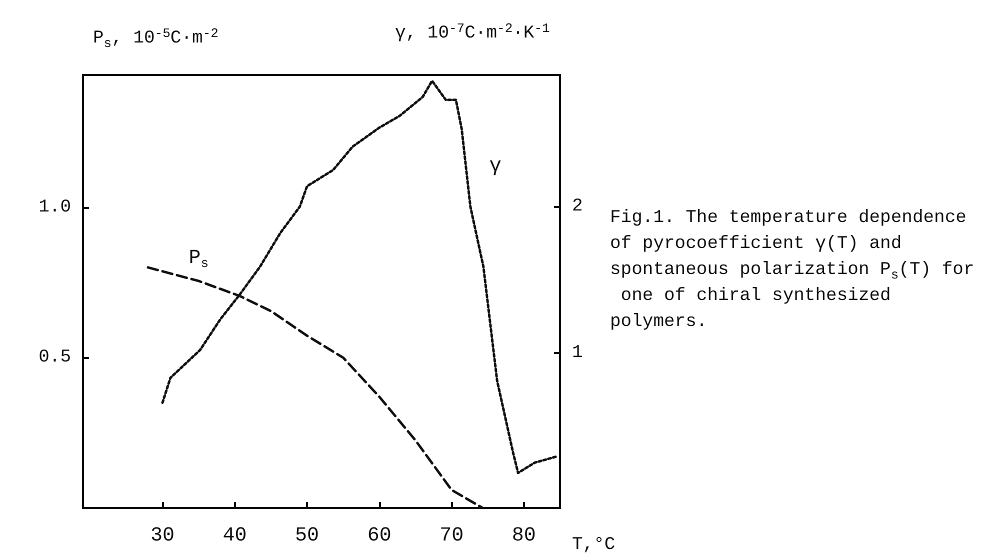 The image size is (999, 557). What do you see at coordinates (577, 206) in the screenshot?
I see `y2-tick-label: 2` at bounding box center [577, 206].